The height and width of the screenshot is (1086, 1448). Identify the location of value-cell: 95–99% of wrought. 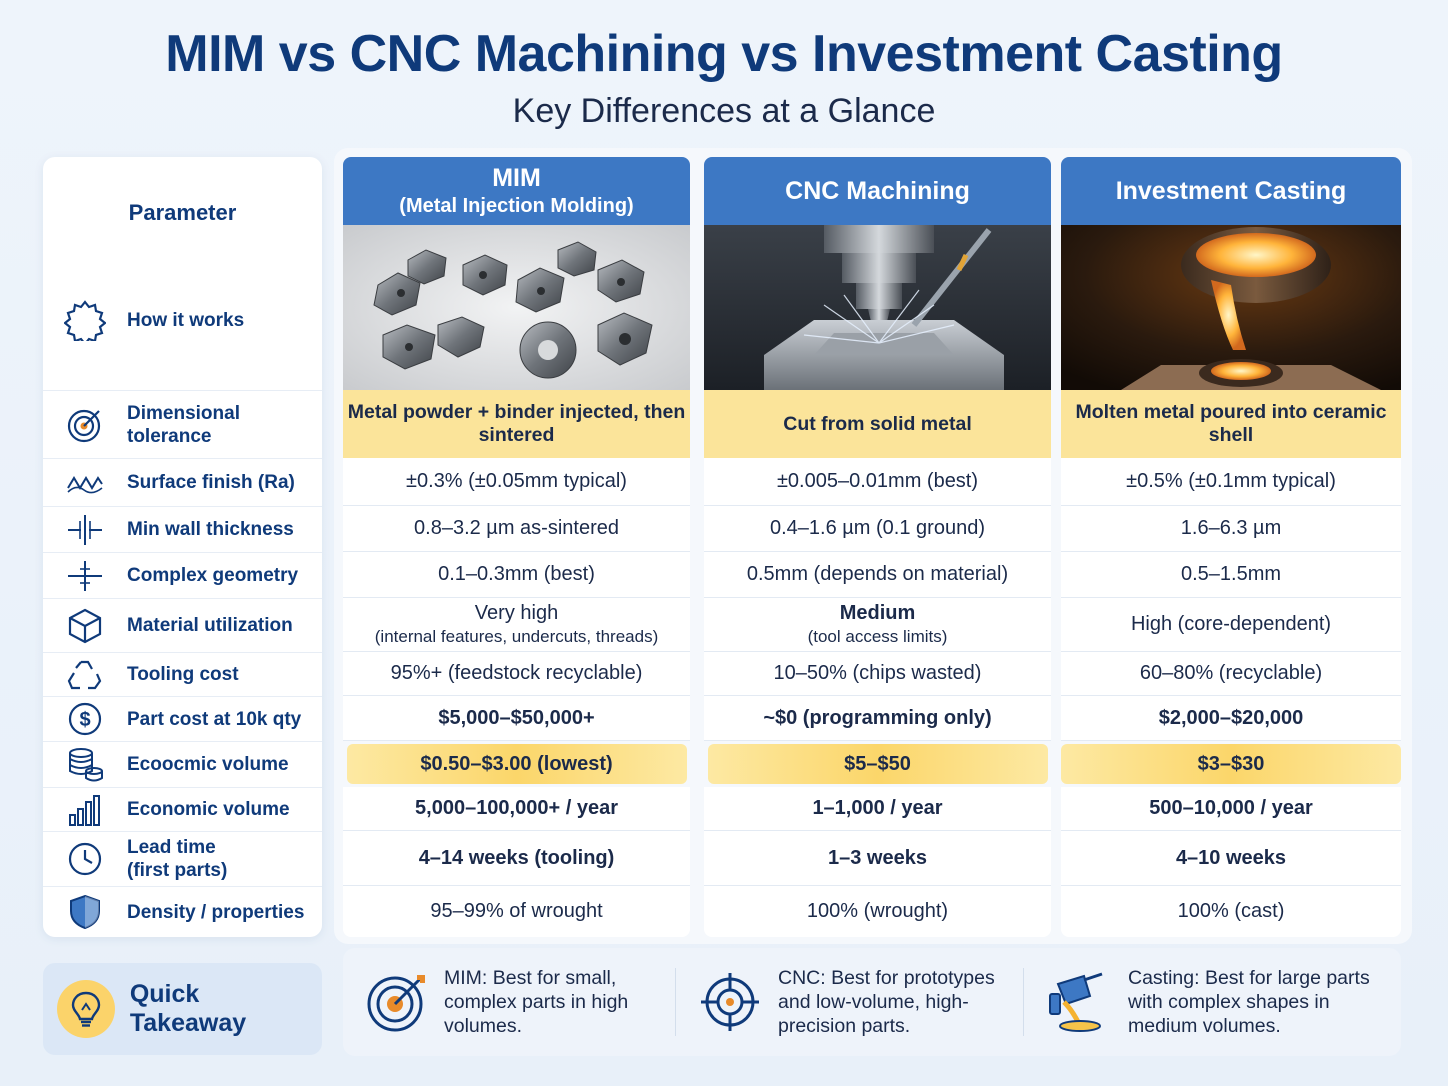
(516, 911).